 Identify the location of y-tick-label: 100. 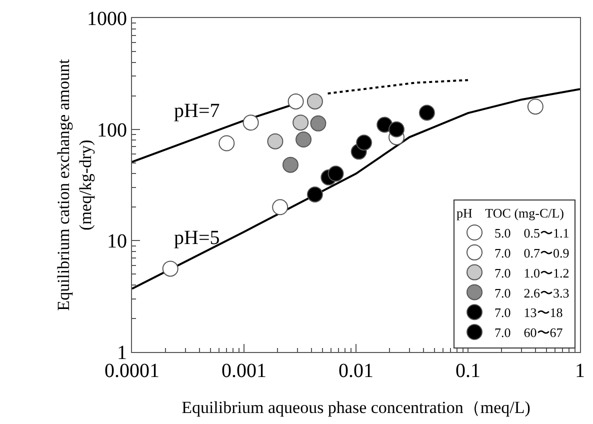
(112, 130).